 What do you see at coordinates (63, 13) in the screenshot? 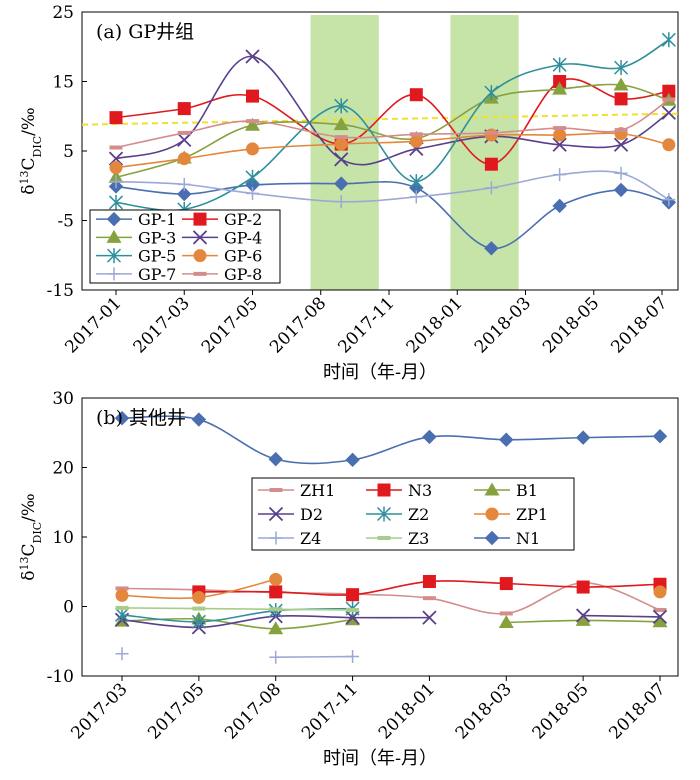
I see `panel1-y-tick-label: 25` at bounding box center [63, 13].